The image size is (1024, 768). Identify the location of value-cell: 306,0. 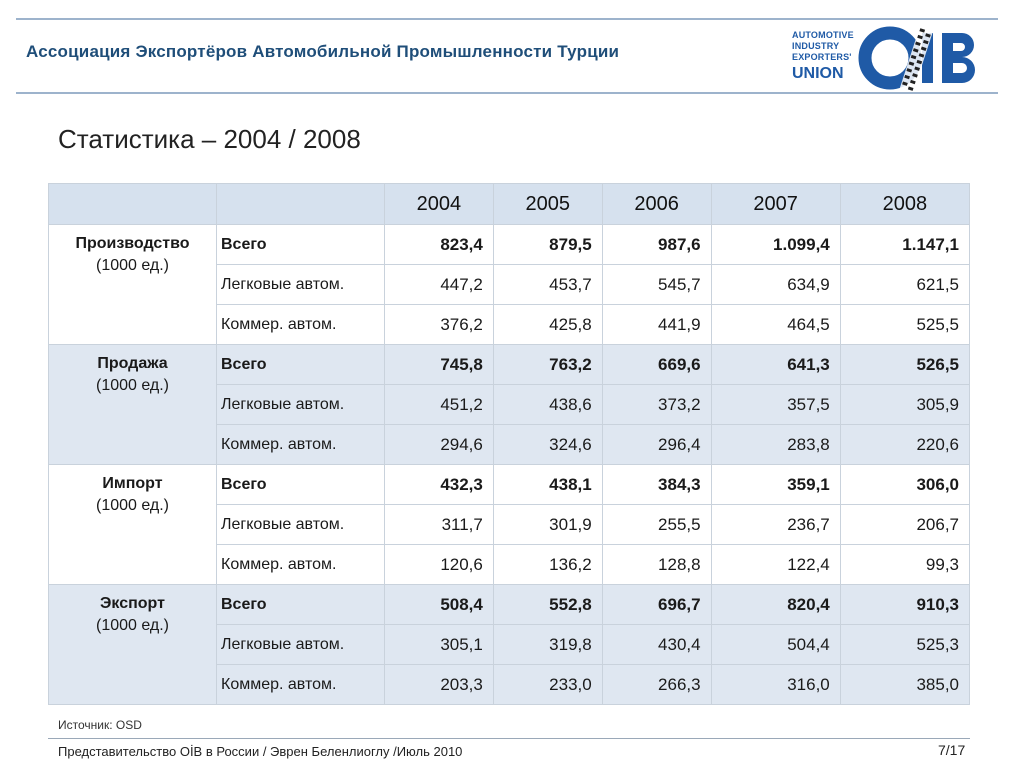
(905, 484).